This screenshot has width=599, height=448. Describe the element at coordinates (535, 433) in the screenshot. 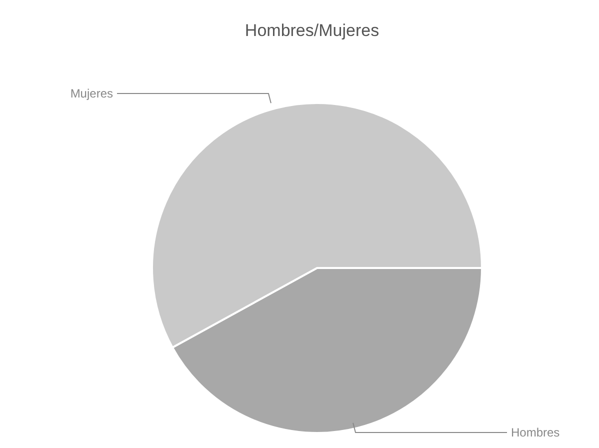

I see `slice-label: Hombres` at that location.